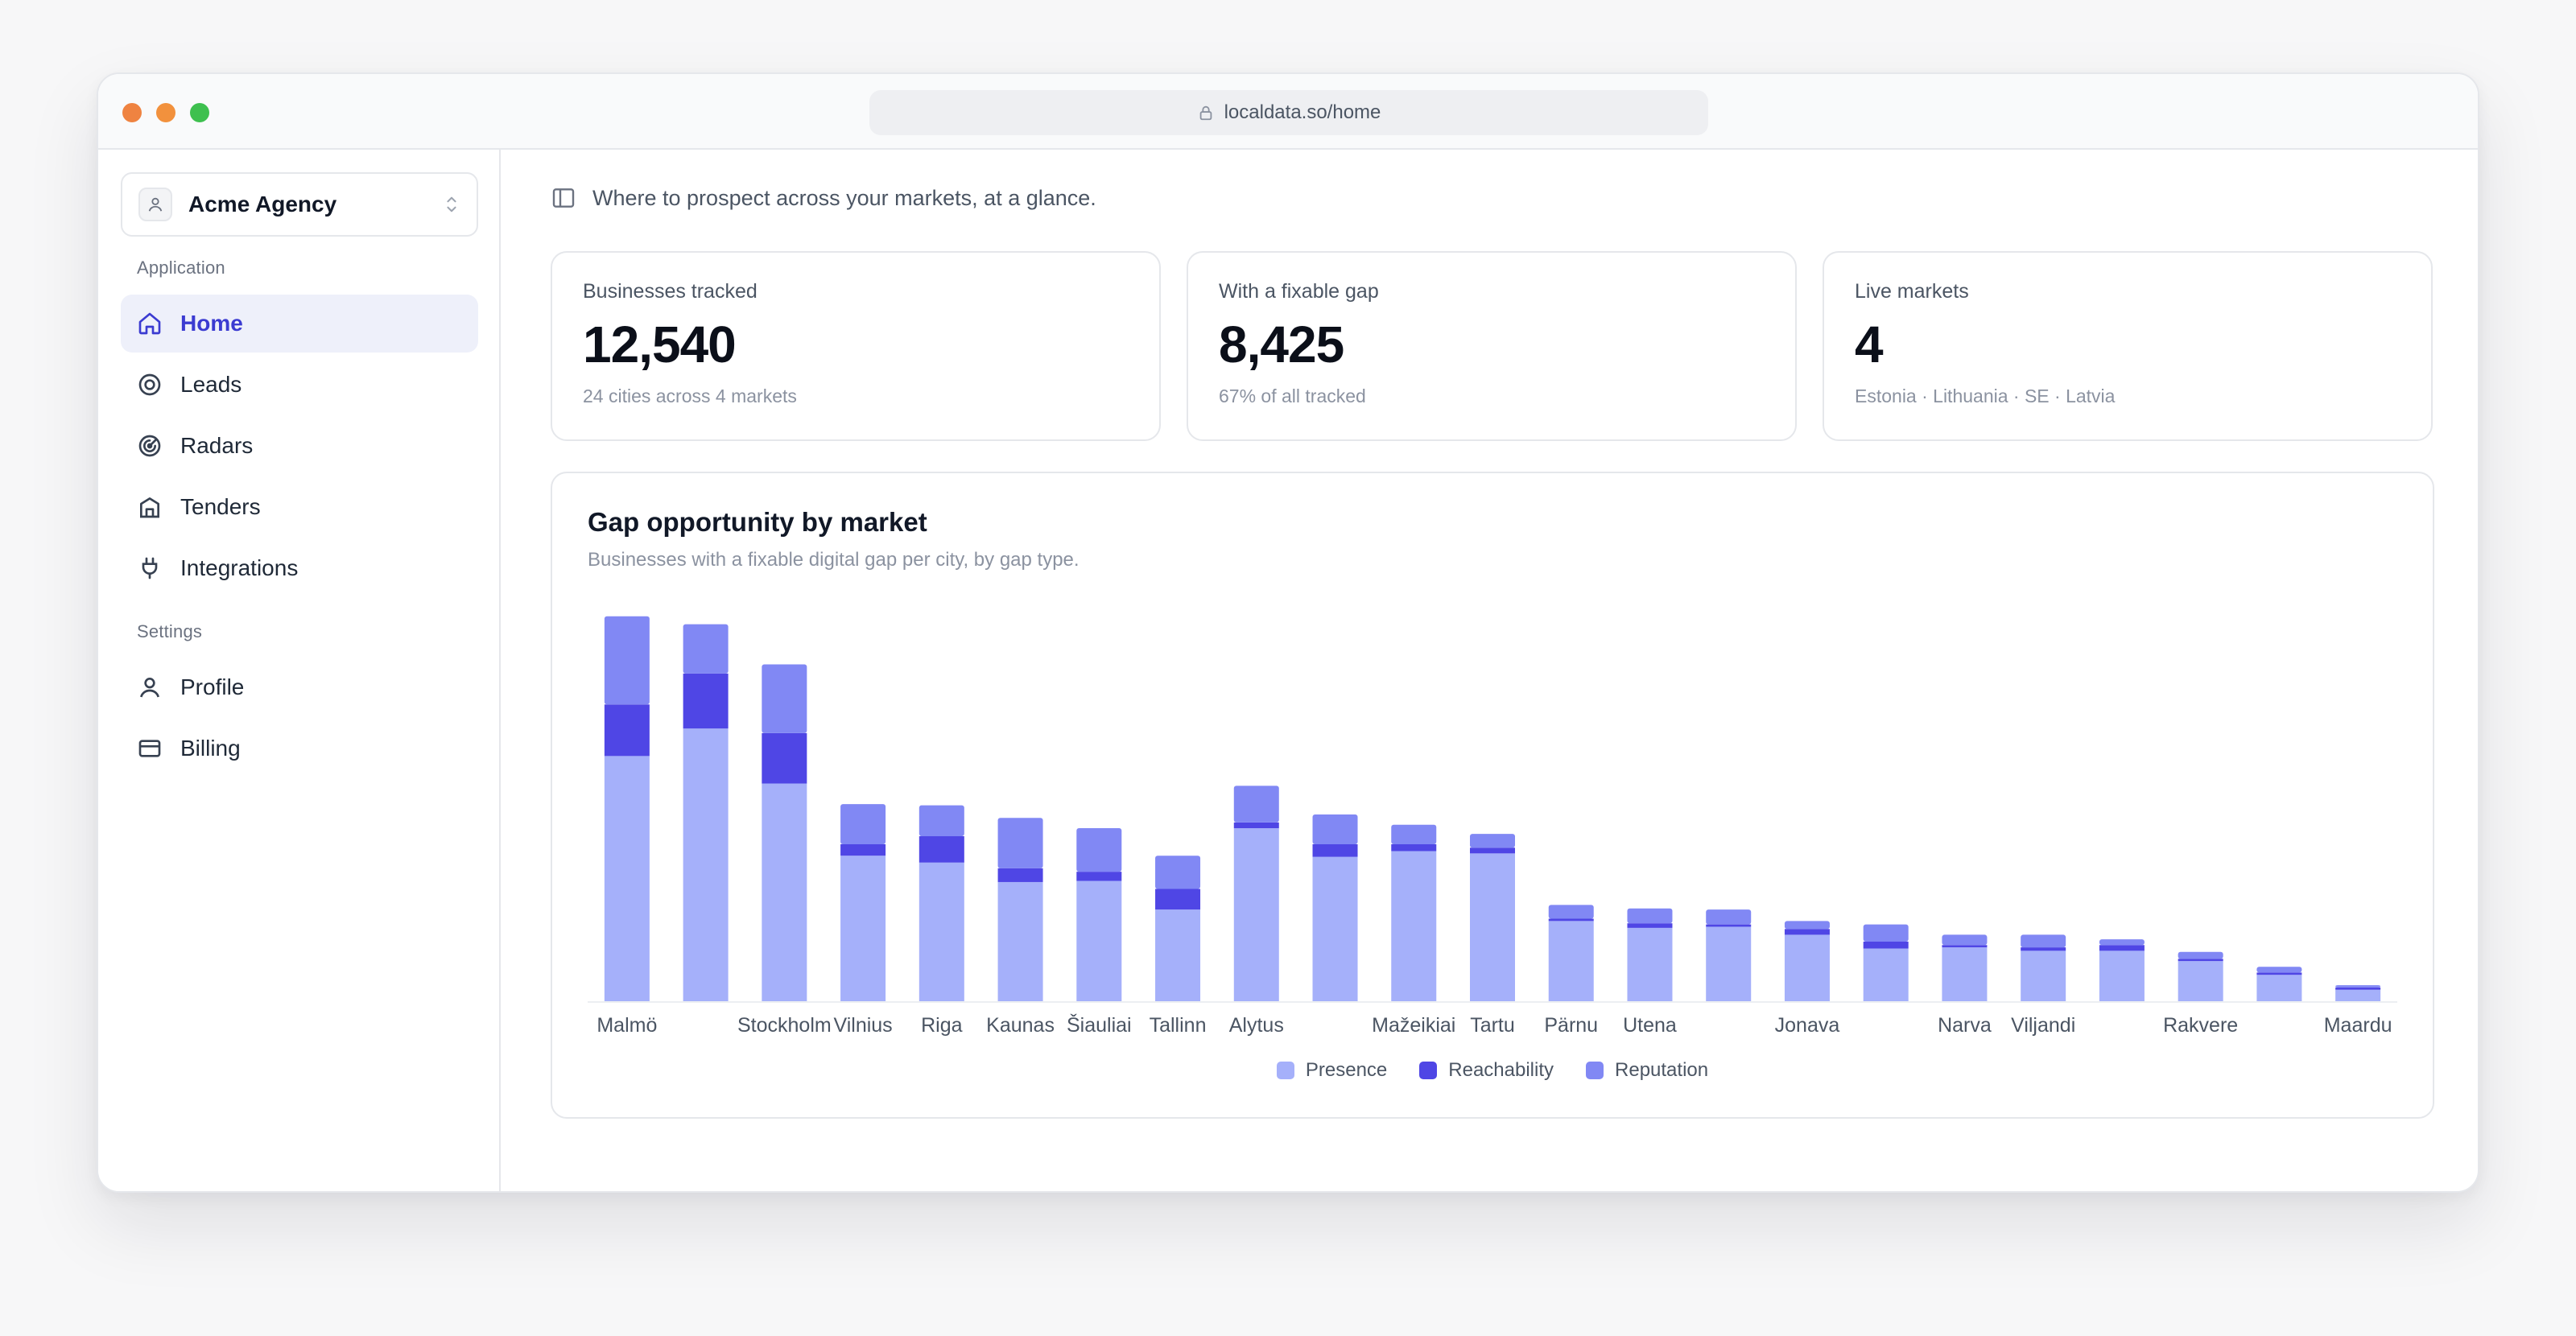 This screenshot has height=1336, width=2576. I want to click on address-bar: localdata.so/home, so click(1288, 112).